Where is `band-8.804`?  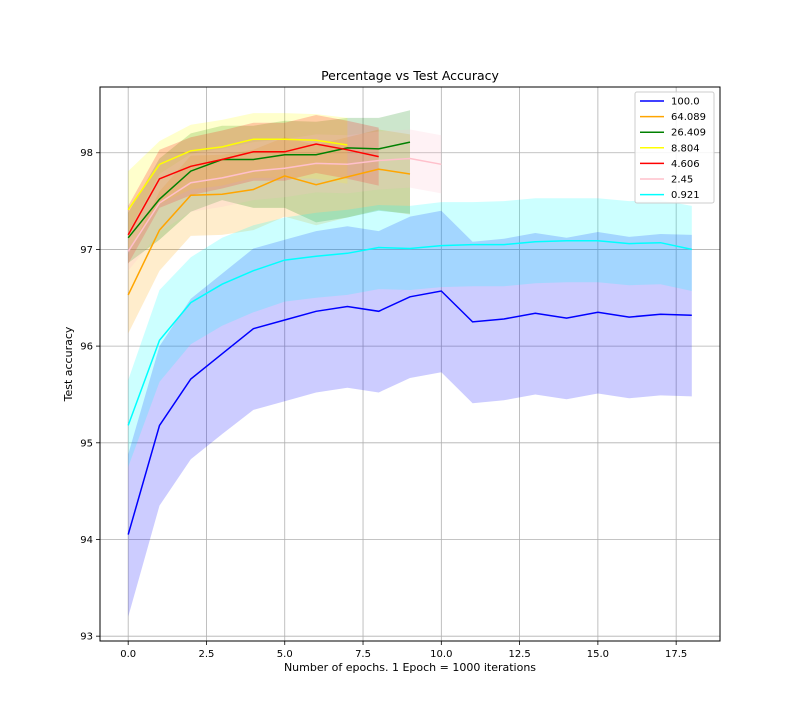 band-8.804 is located at coordinates (238, 181).